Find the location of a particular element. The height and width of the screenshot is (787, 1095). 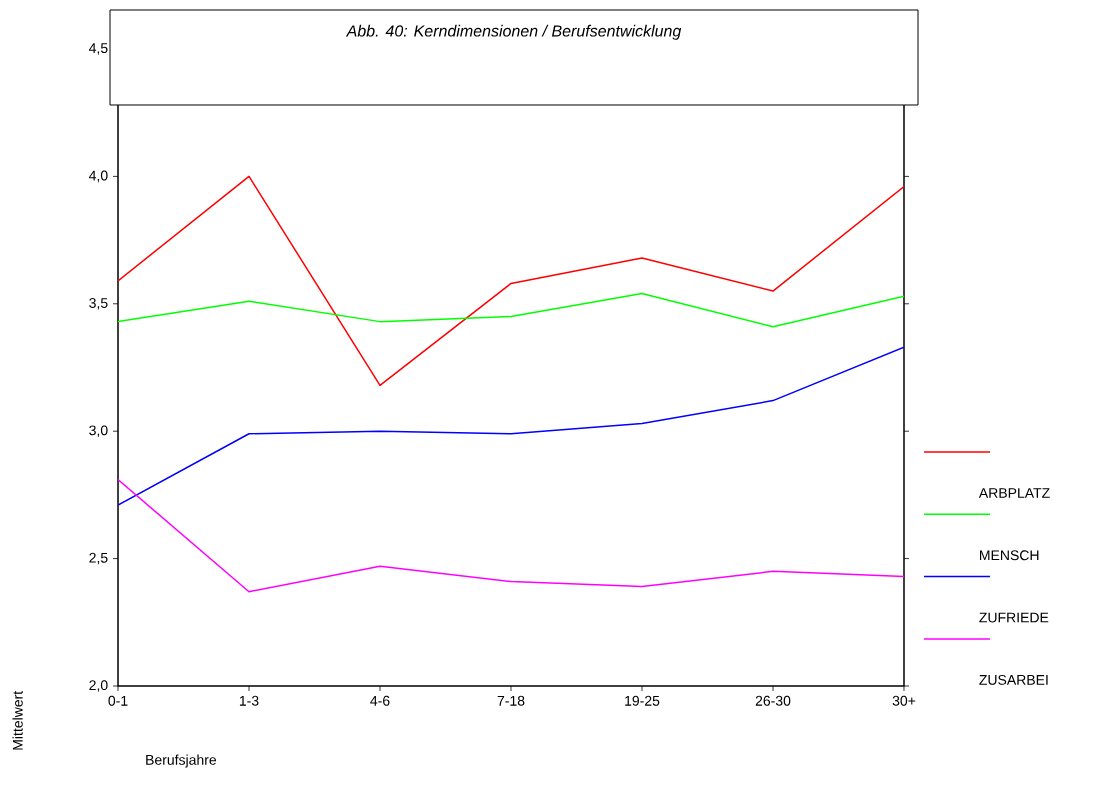

x-tick-label: 19-25 is located at coordinates (642, 700).